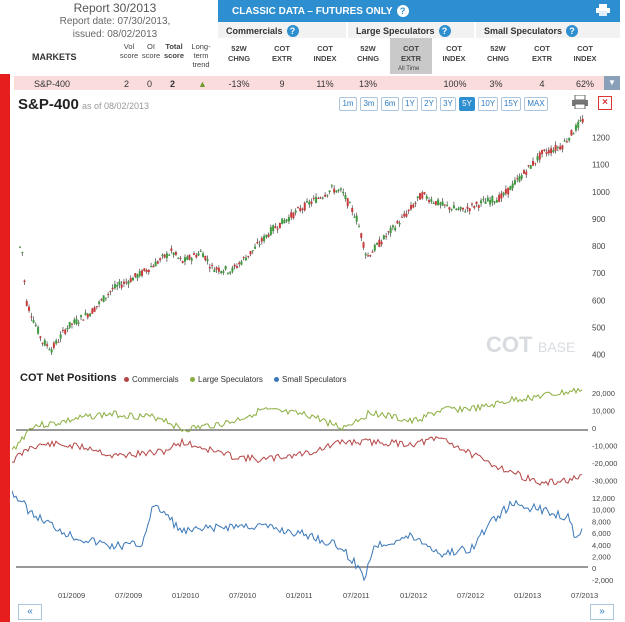 Image resolution: width=625 pixels, height=622 pixels. What do you see at coordinates (348, 104) in the screenshot?
I see `range-1m-button: 1m` at bounding box center [348, 104].